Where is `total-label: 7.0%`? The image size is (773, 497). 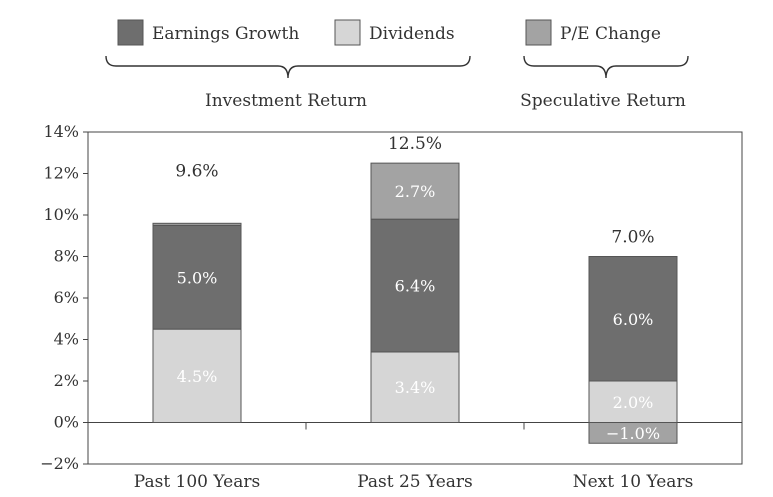 total-label: 7.0% is located at coordinates (632, 238).